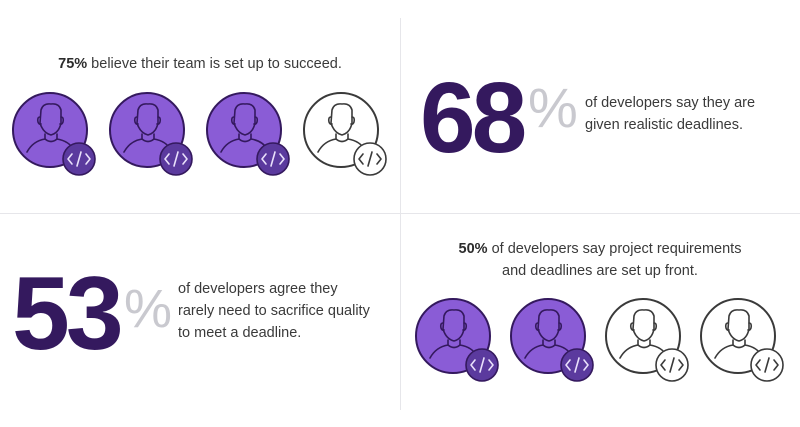 This screenshot has height=427, width=800. I want to click on requirements-upfront-line-2: and deadlines are set up front., so click(600, 271).